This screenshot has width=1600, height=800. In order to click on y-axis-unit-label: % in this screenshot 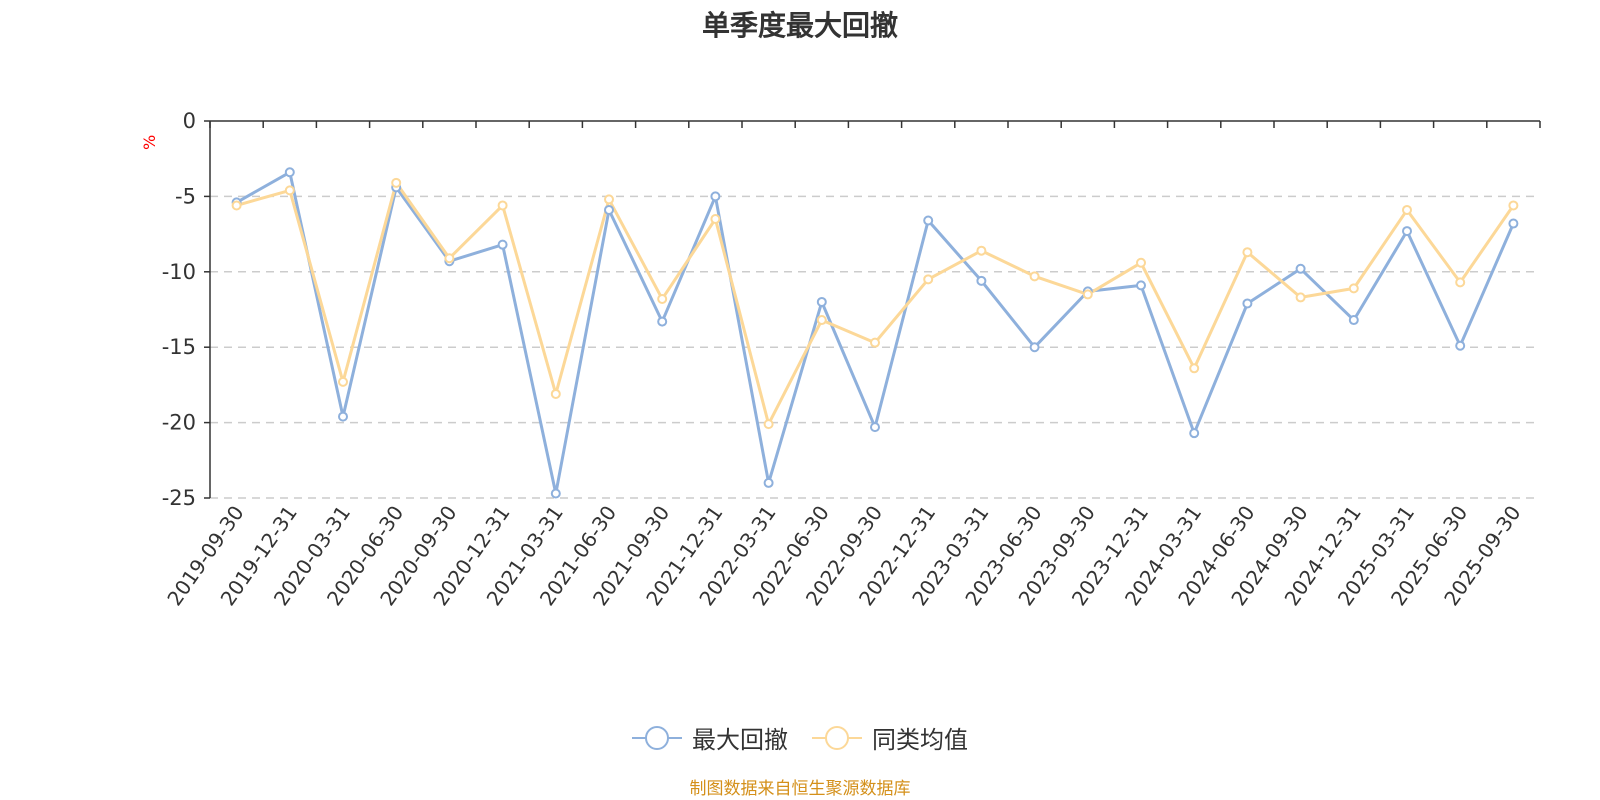, I will do `click(149, 142)`.